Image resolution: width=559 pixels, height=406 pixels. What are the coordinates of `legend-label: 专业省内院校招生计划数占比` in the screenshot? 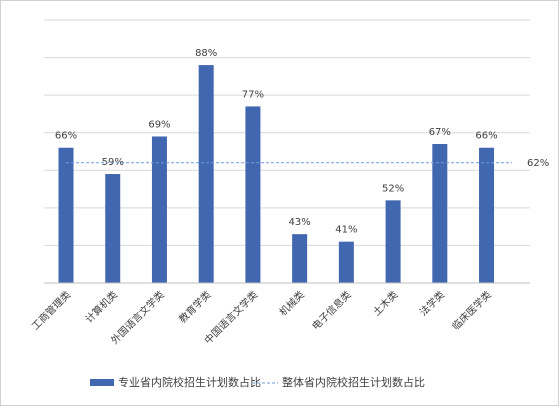 It's located at (189, 382).